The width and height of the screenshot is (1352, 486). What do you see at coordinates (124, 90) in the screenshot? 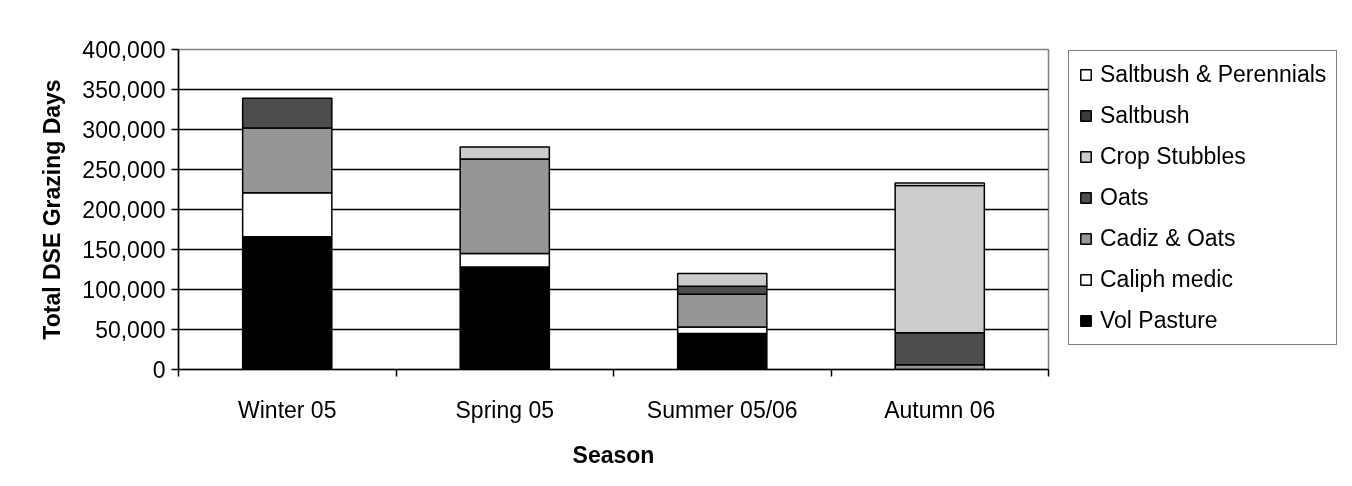
I see `y-tick-label: 350,000` at bounding box center [124, 90].